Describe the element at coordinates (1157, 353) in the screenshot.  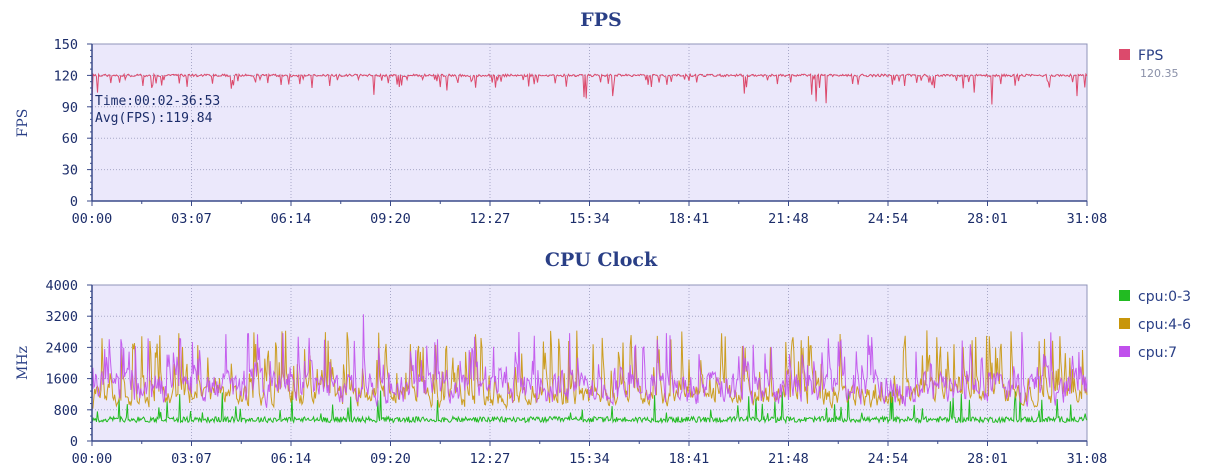
I see `cpu-legend-label-7: cpu:7` at that location.